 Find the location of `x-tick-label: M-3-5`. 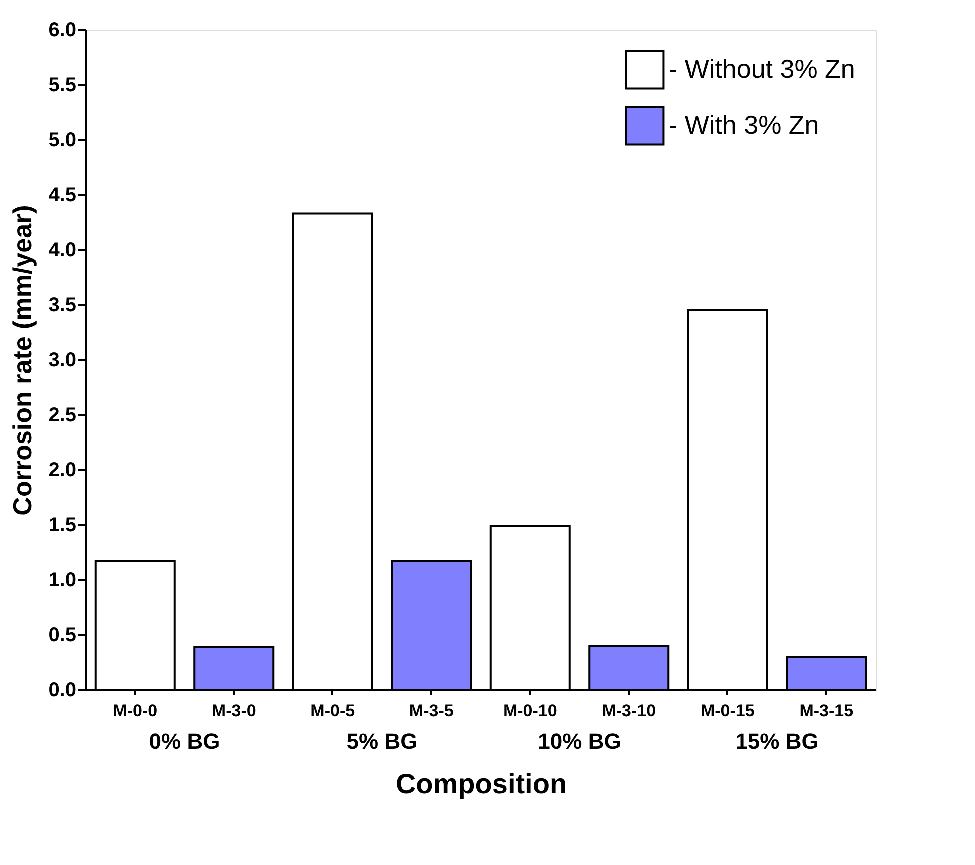

x-tick-label: M-3-5 is located at coordinates (431, 711).